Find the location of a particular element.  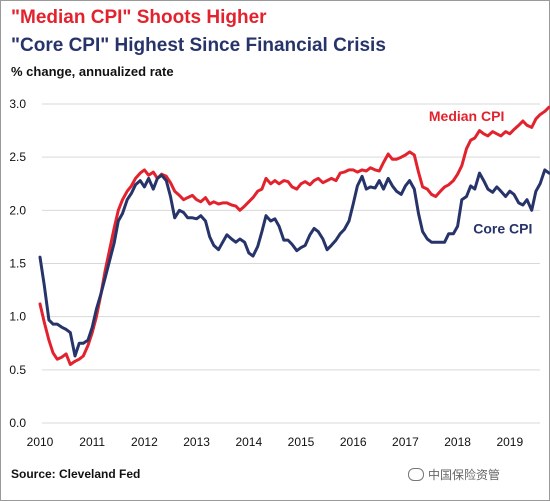

x-tick-label: 2015 is located at coordinates (301, 442).